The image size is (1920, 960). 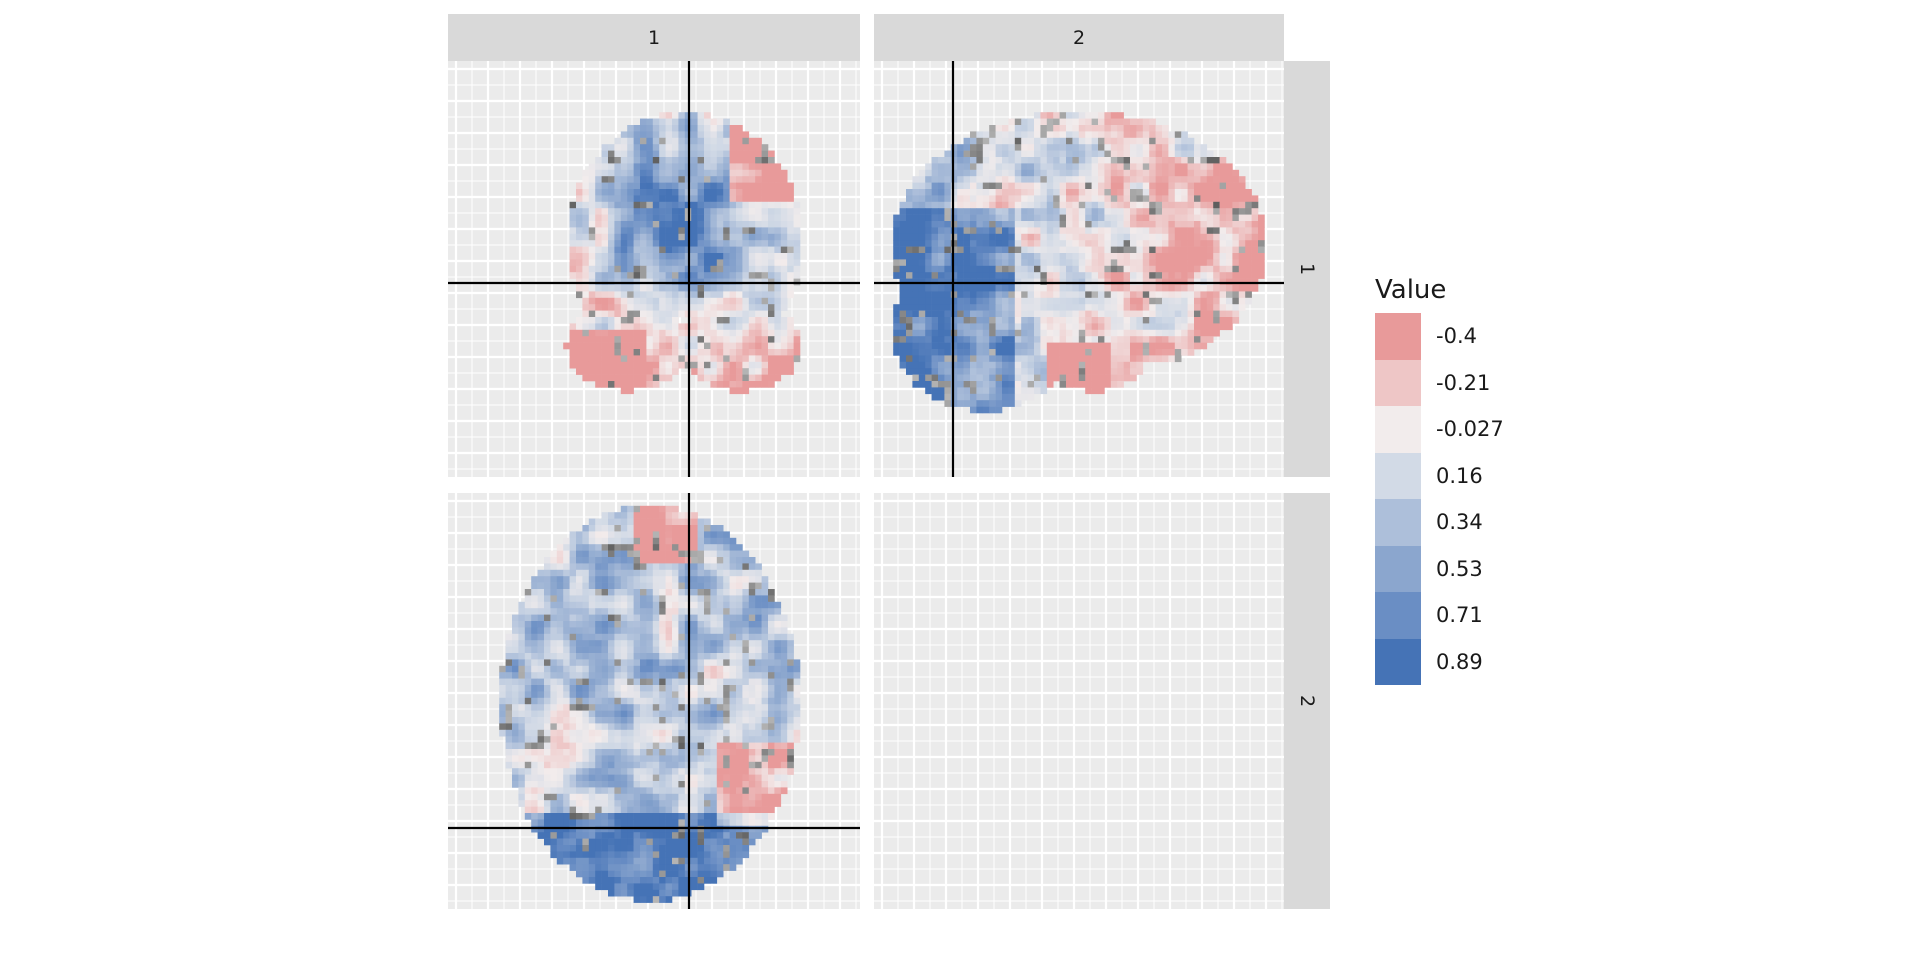 What do you see at coordinates (1079, 269) in the screenshot?
I see `sagittal-heatmap` at bounding box center [1079, 269].